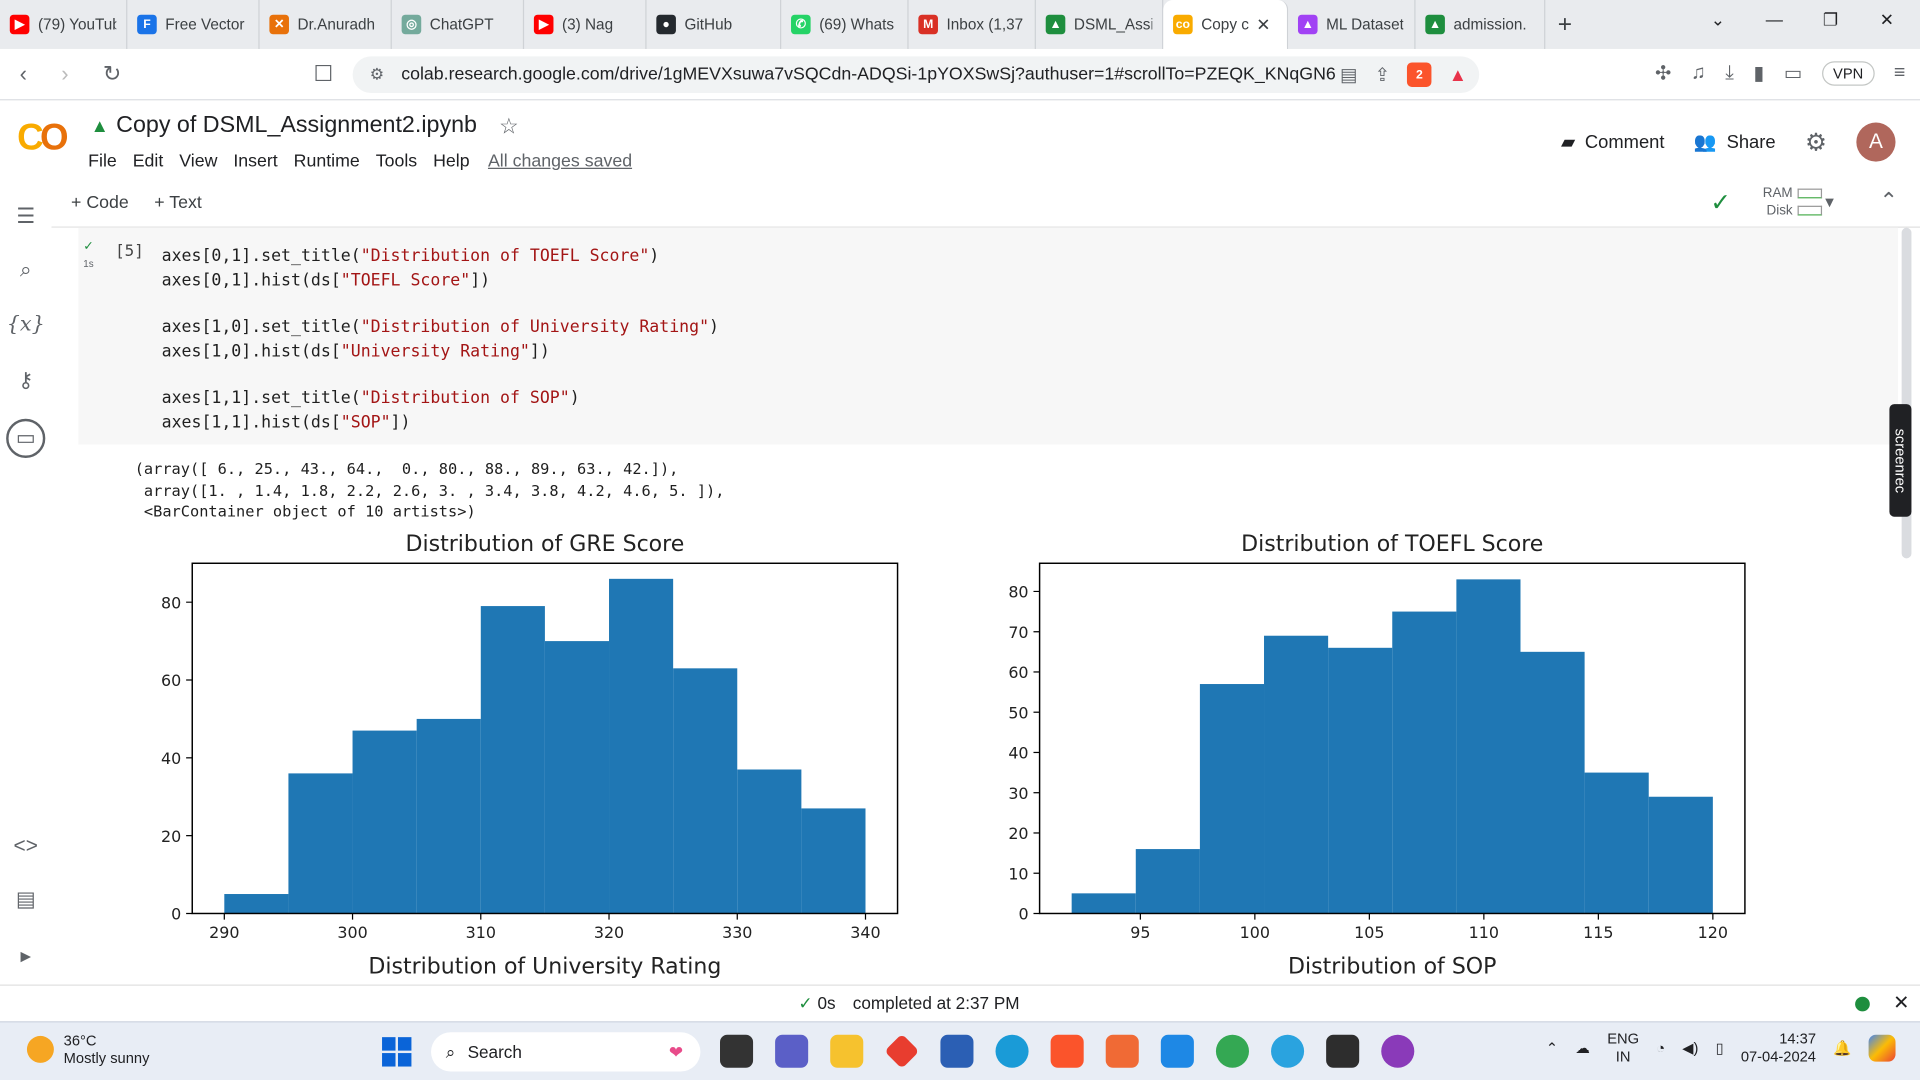 This screenshot has height=1080, width=1920. What do you see at coordinates (902, 1051) in the screenshot?
I see `git-icon` at bounding box center [902, 1051].